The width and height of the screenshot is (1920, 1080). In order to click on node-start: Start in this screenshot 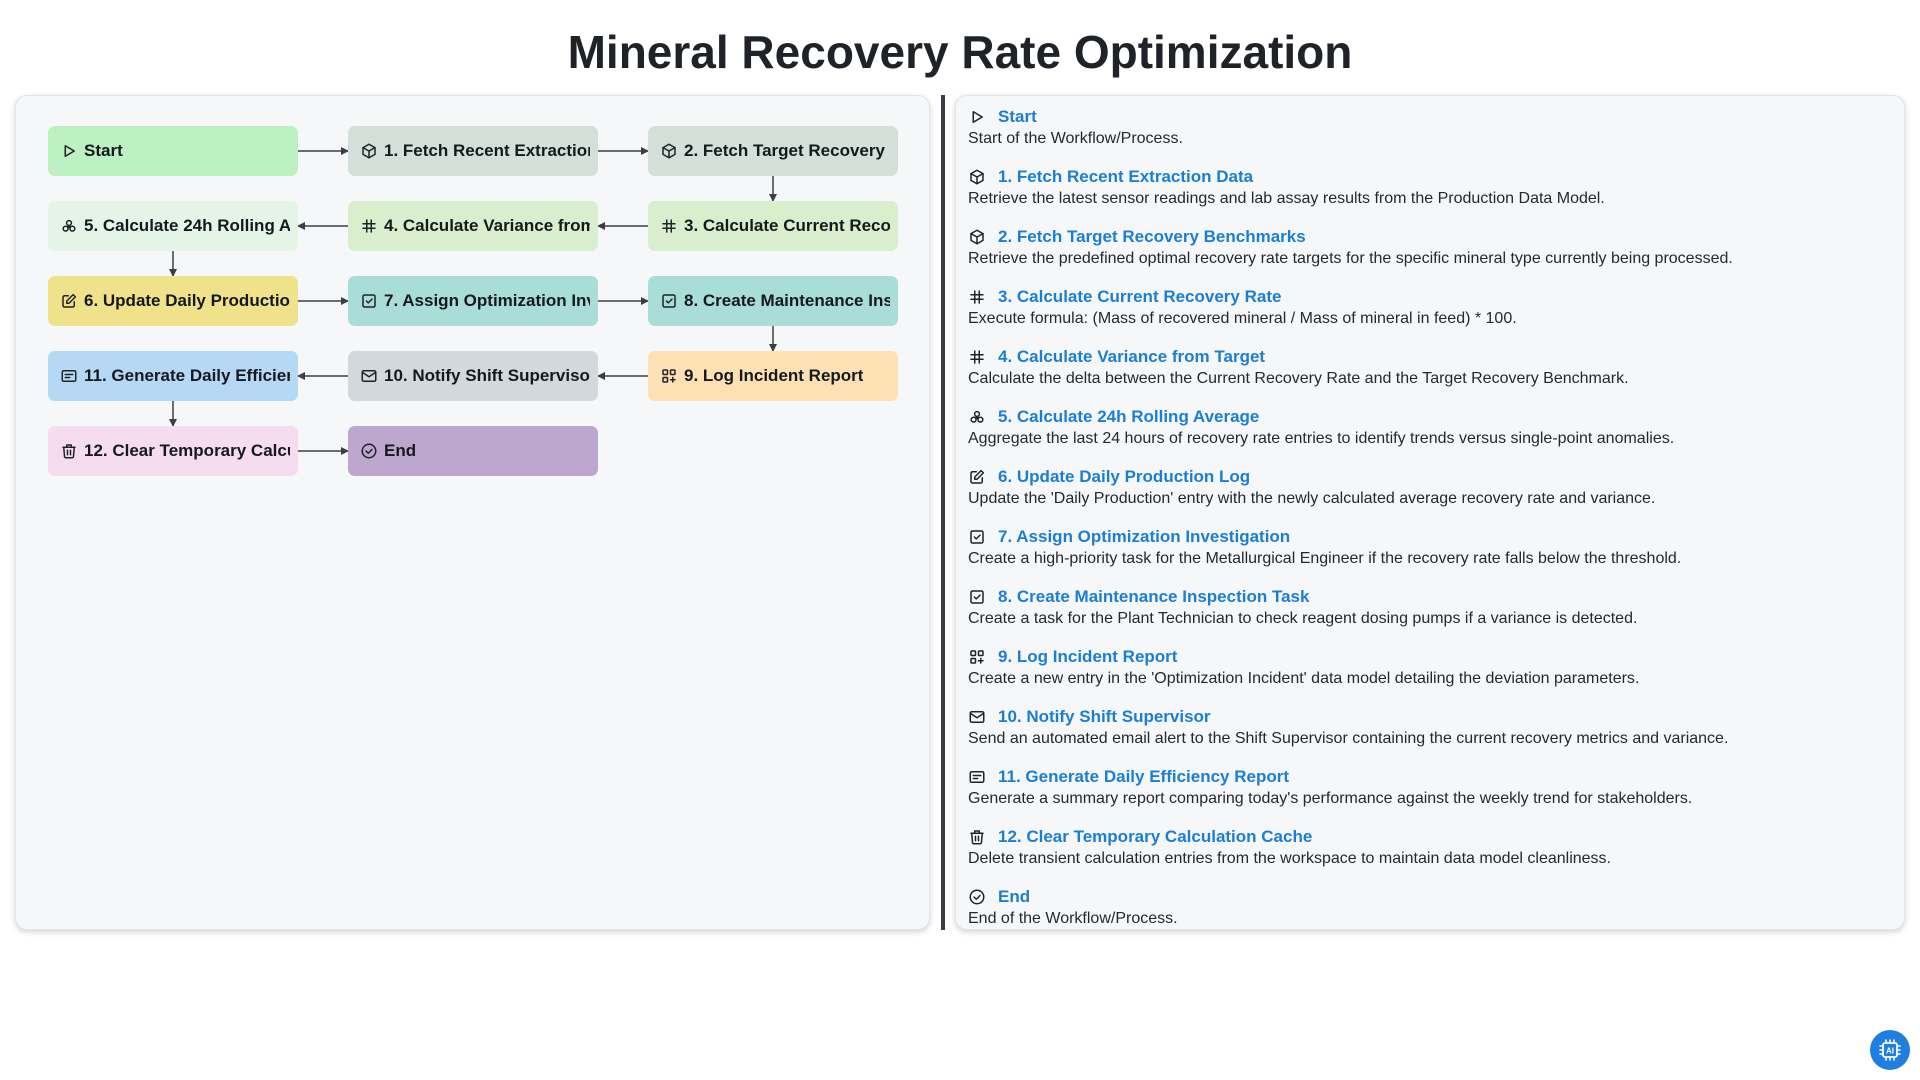, I will do `click(173, 151)`.